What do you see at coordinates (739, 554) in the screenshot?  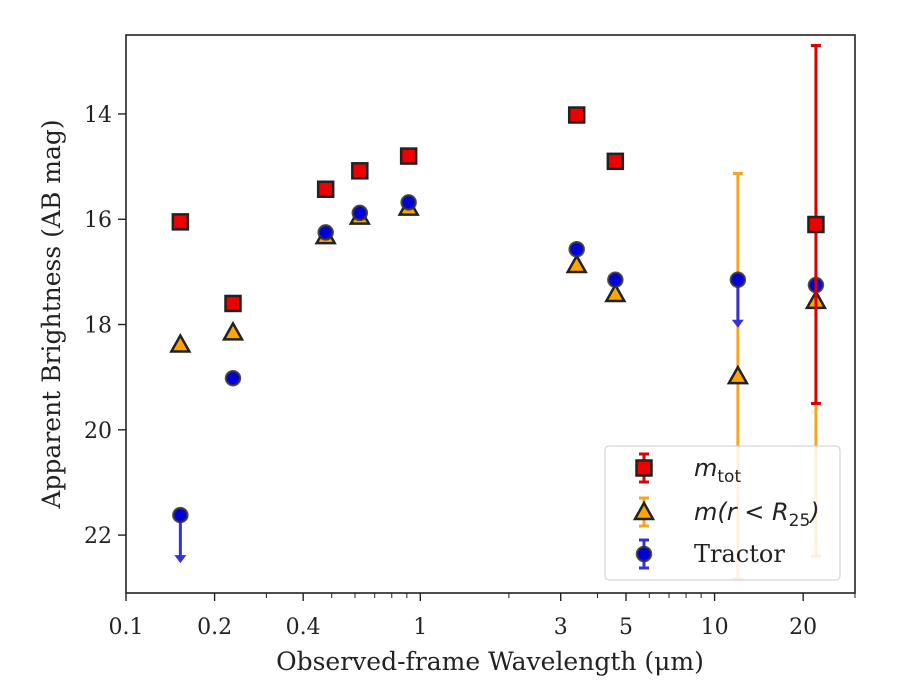 I see `legend-label: Tractor` at bounding box center [739, 554].